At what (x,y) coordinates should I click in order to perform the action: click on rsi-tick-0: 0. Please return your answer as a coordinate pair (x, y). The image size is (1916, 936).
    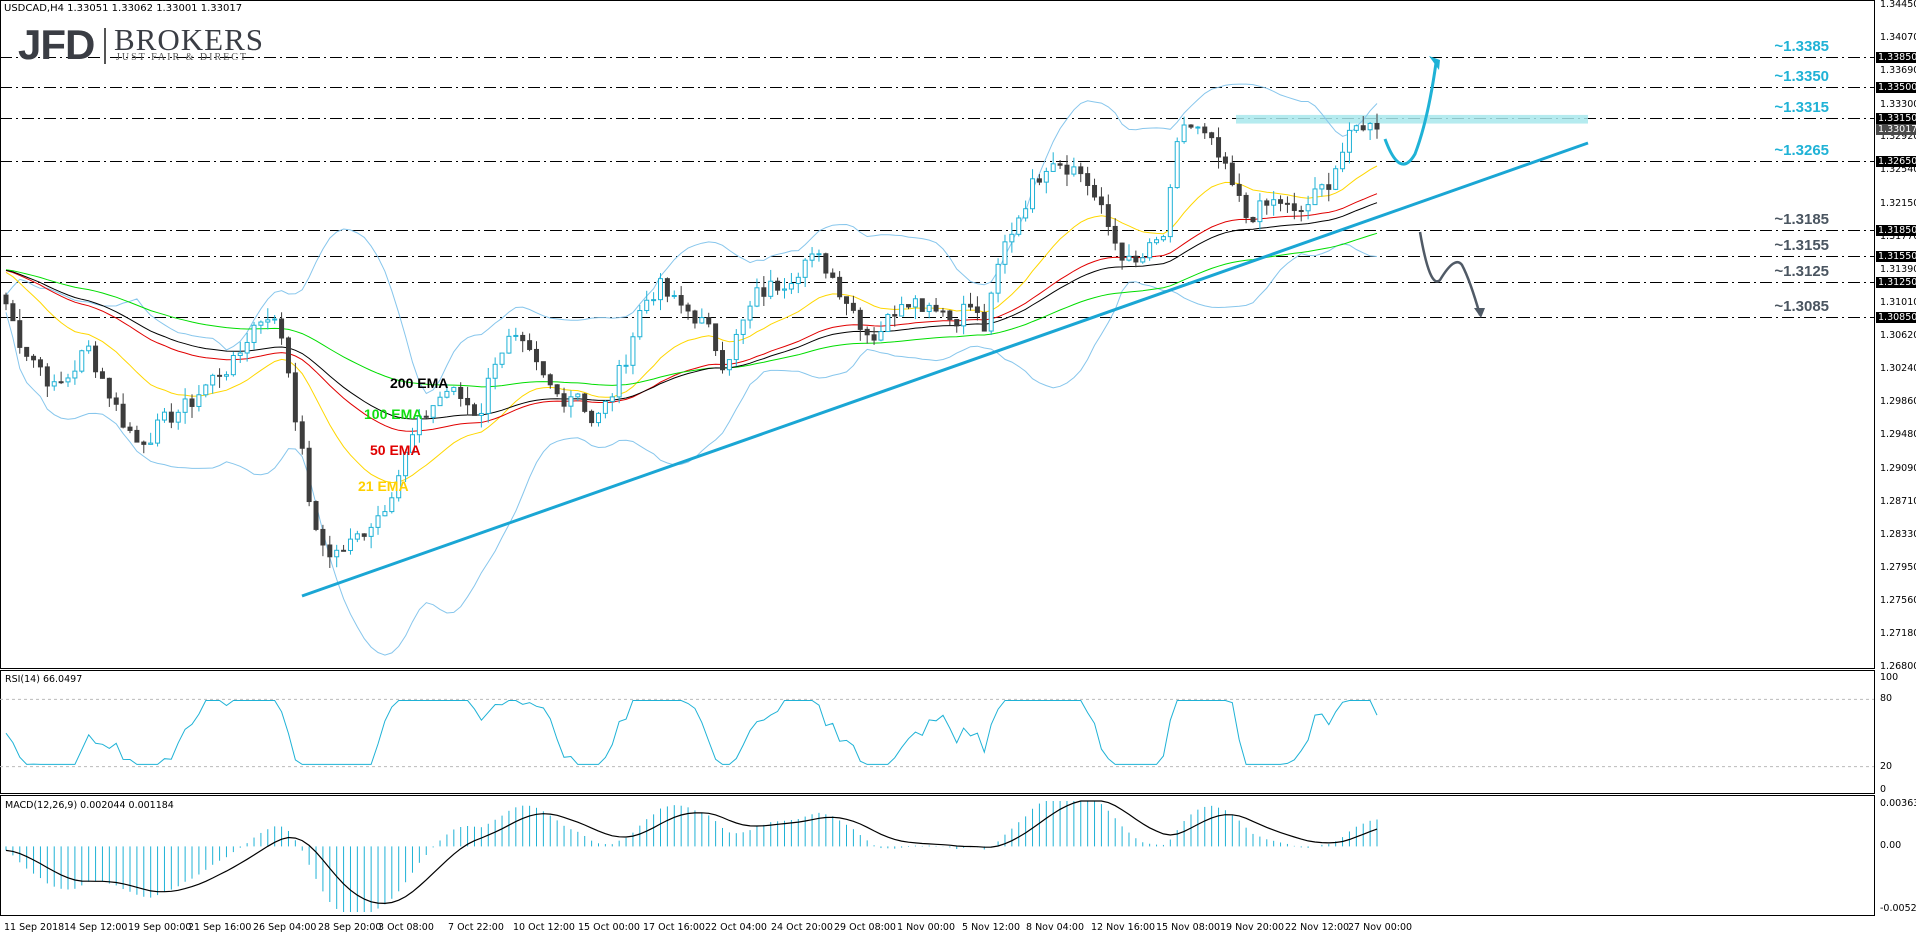
    Looking at the image, I should click on (1883, 789).